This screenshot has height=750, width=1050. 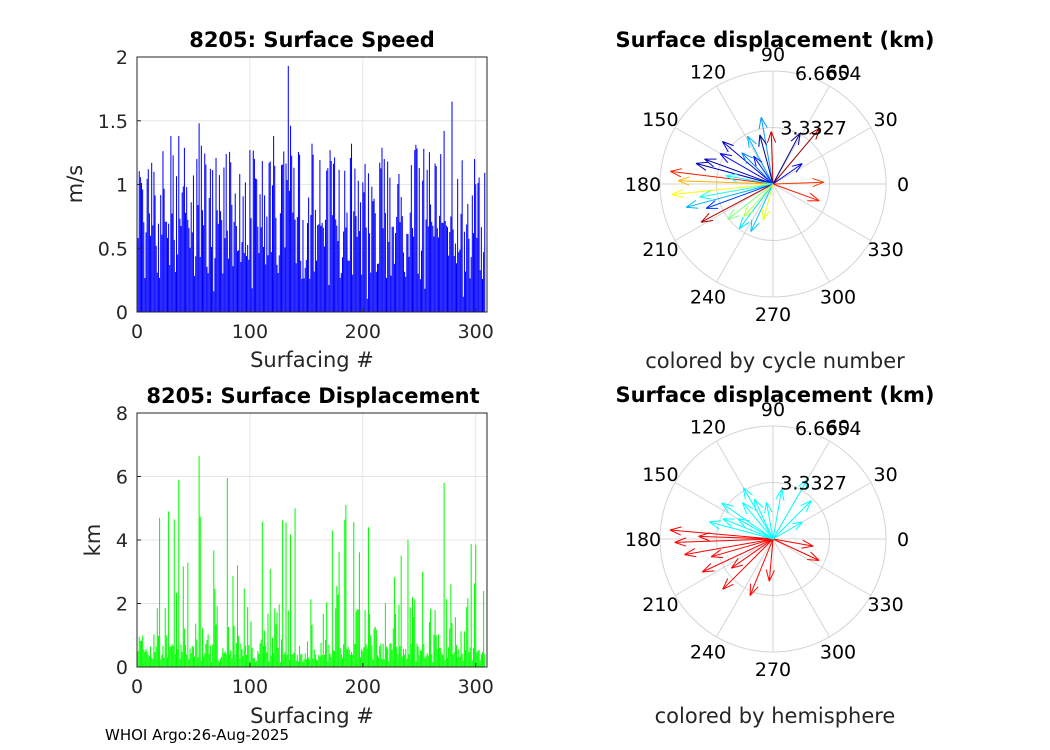 What do you see at coordinates (885, 250) in the screenshot?
I see `polar-angle-label: 330` at bounding box center [885, 250].